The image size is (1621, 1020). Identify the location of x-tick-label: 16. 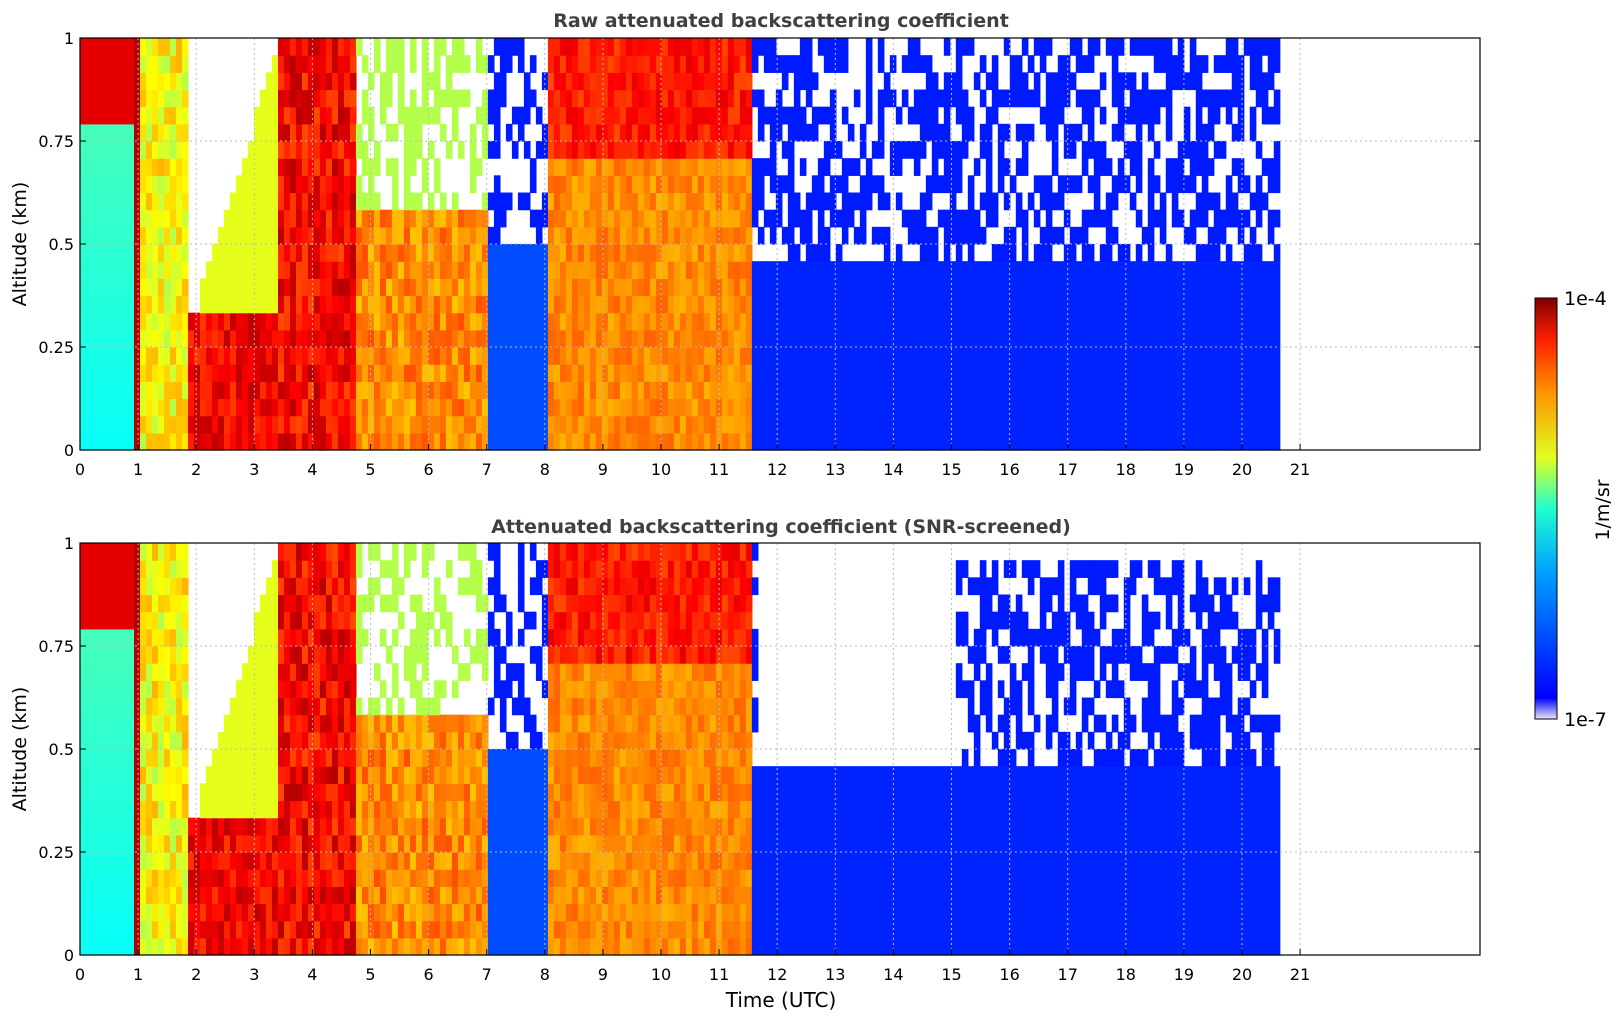
(1009, 469).